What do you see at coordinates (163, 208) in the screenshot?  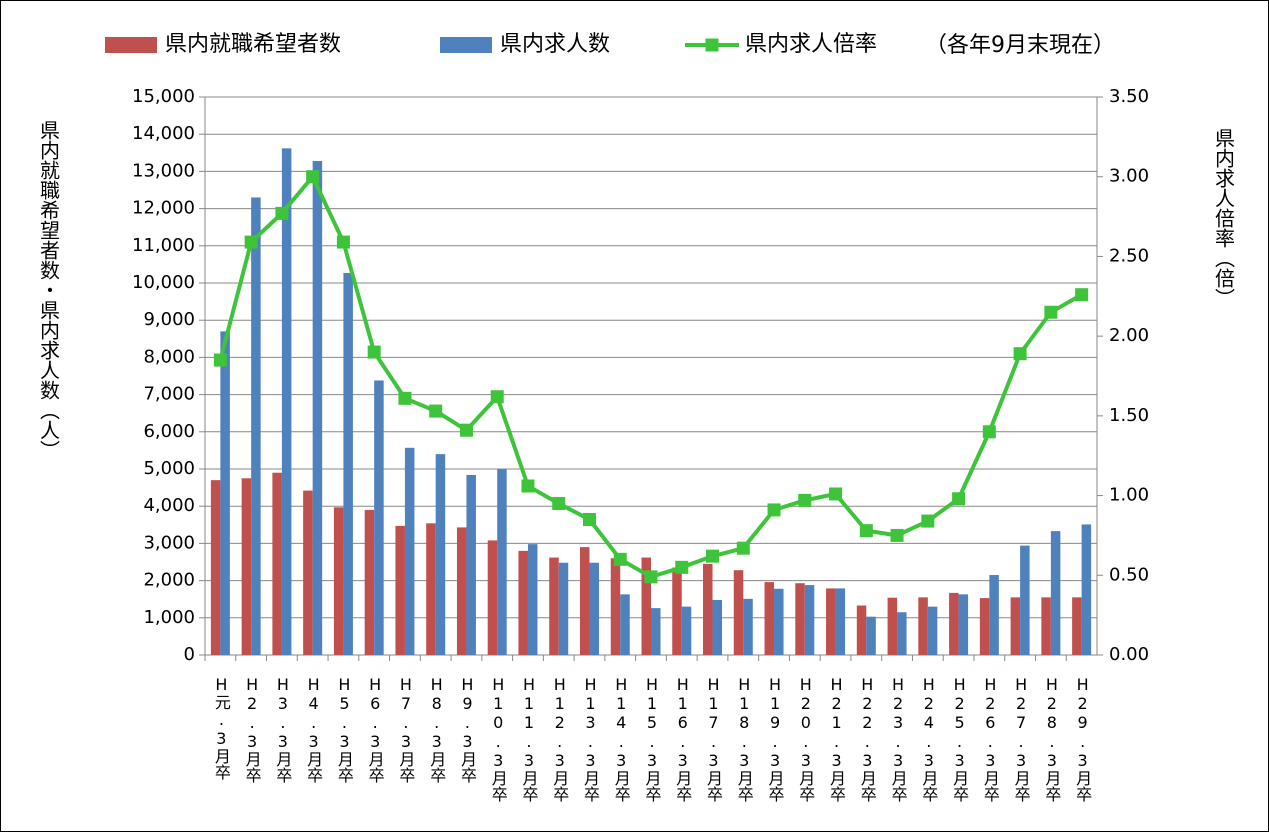 I see `y-tick-label: 12,000` at bounding box center [163, 208].